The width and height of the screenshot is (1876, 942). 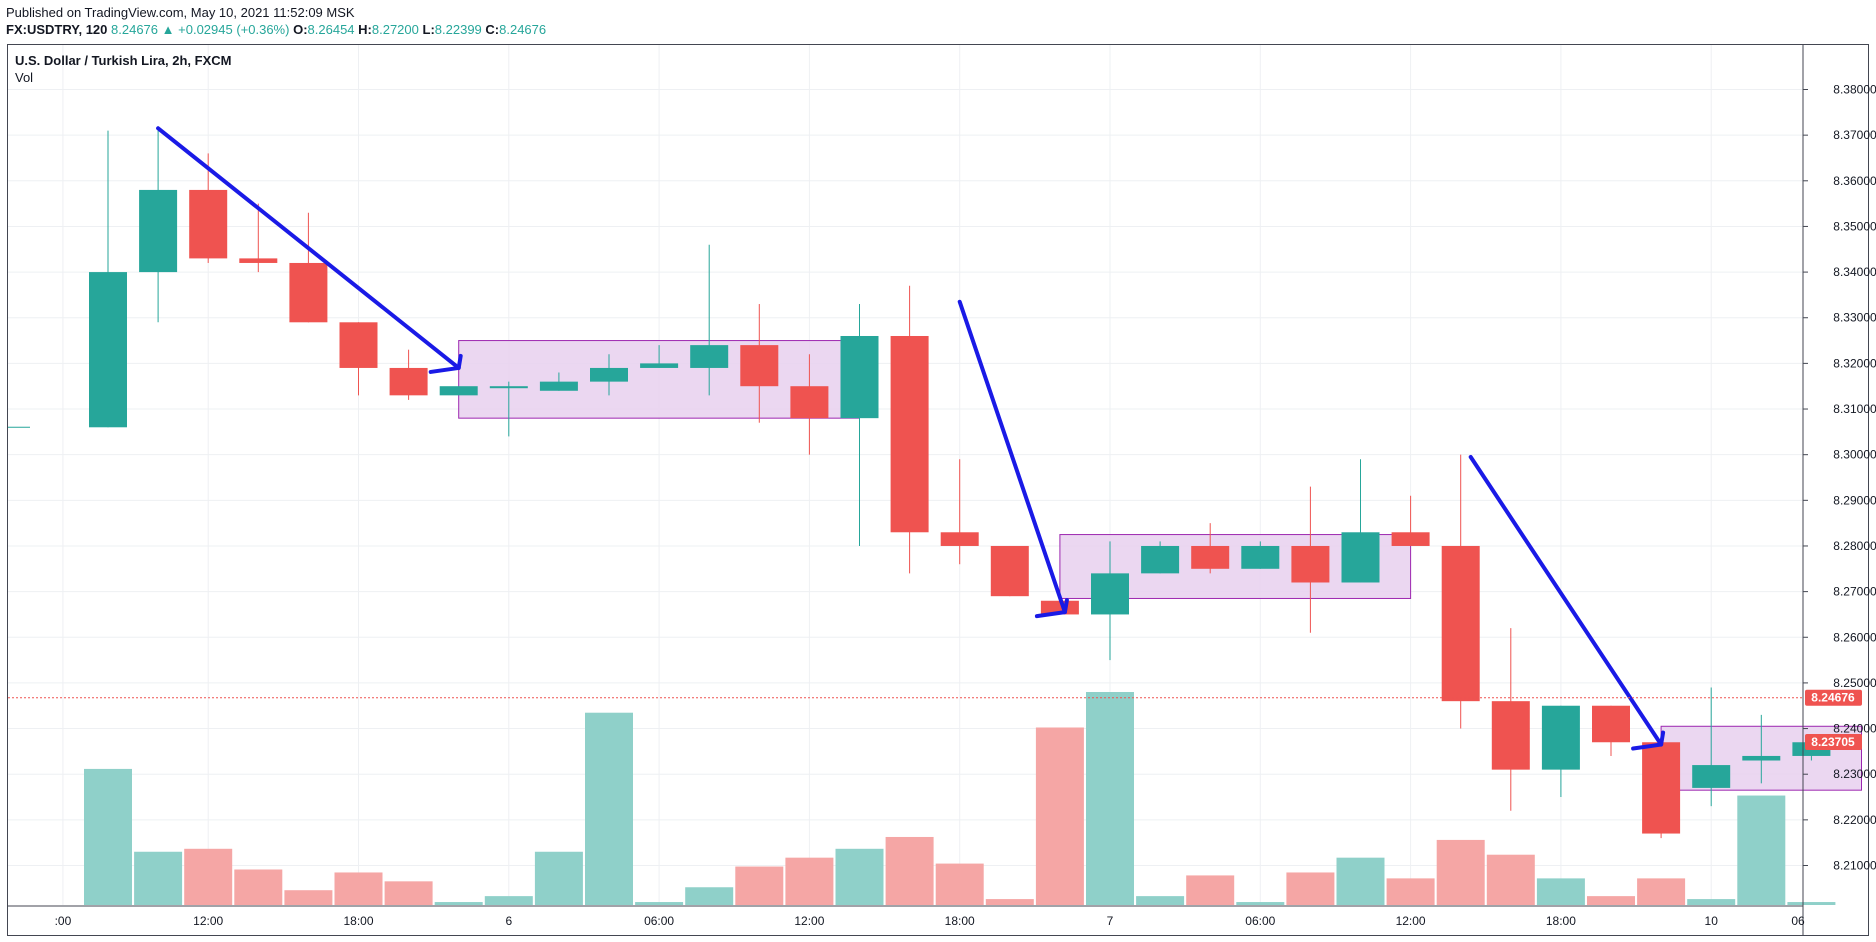 What do you see at coordinates (1854, 820) in the screenshot?
I see `price-tick-label: 8.22000` at bounding box center [1854, 820].